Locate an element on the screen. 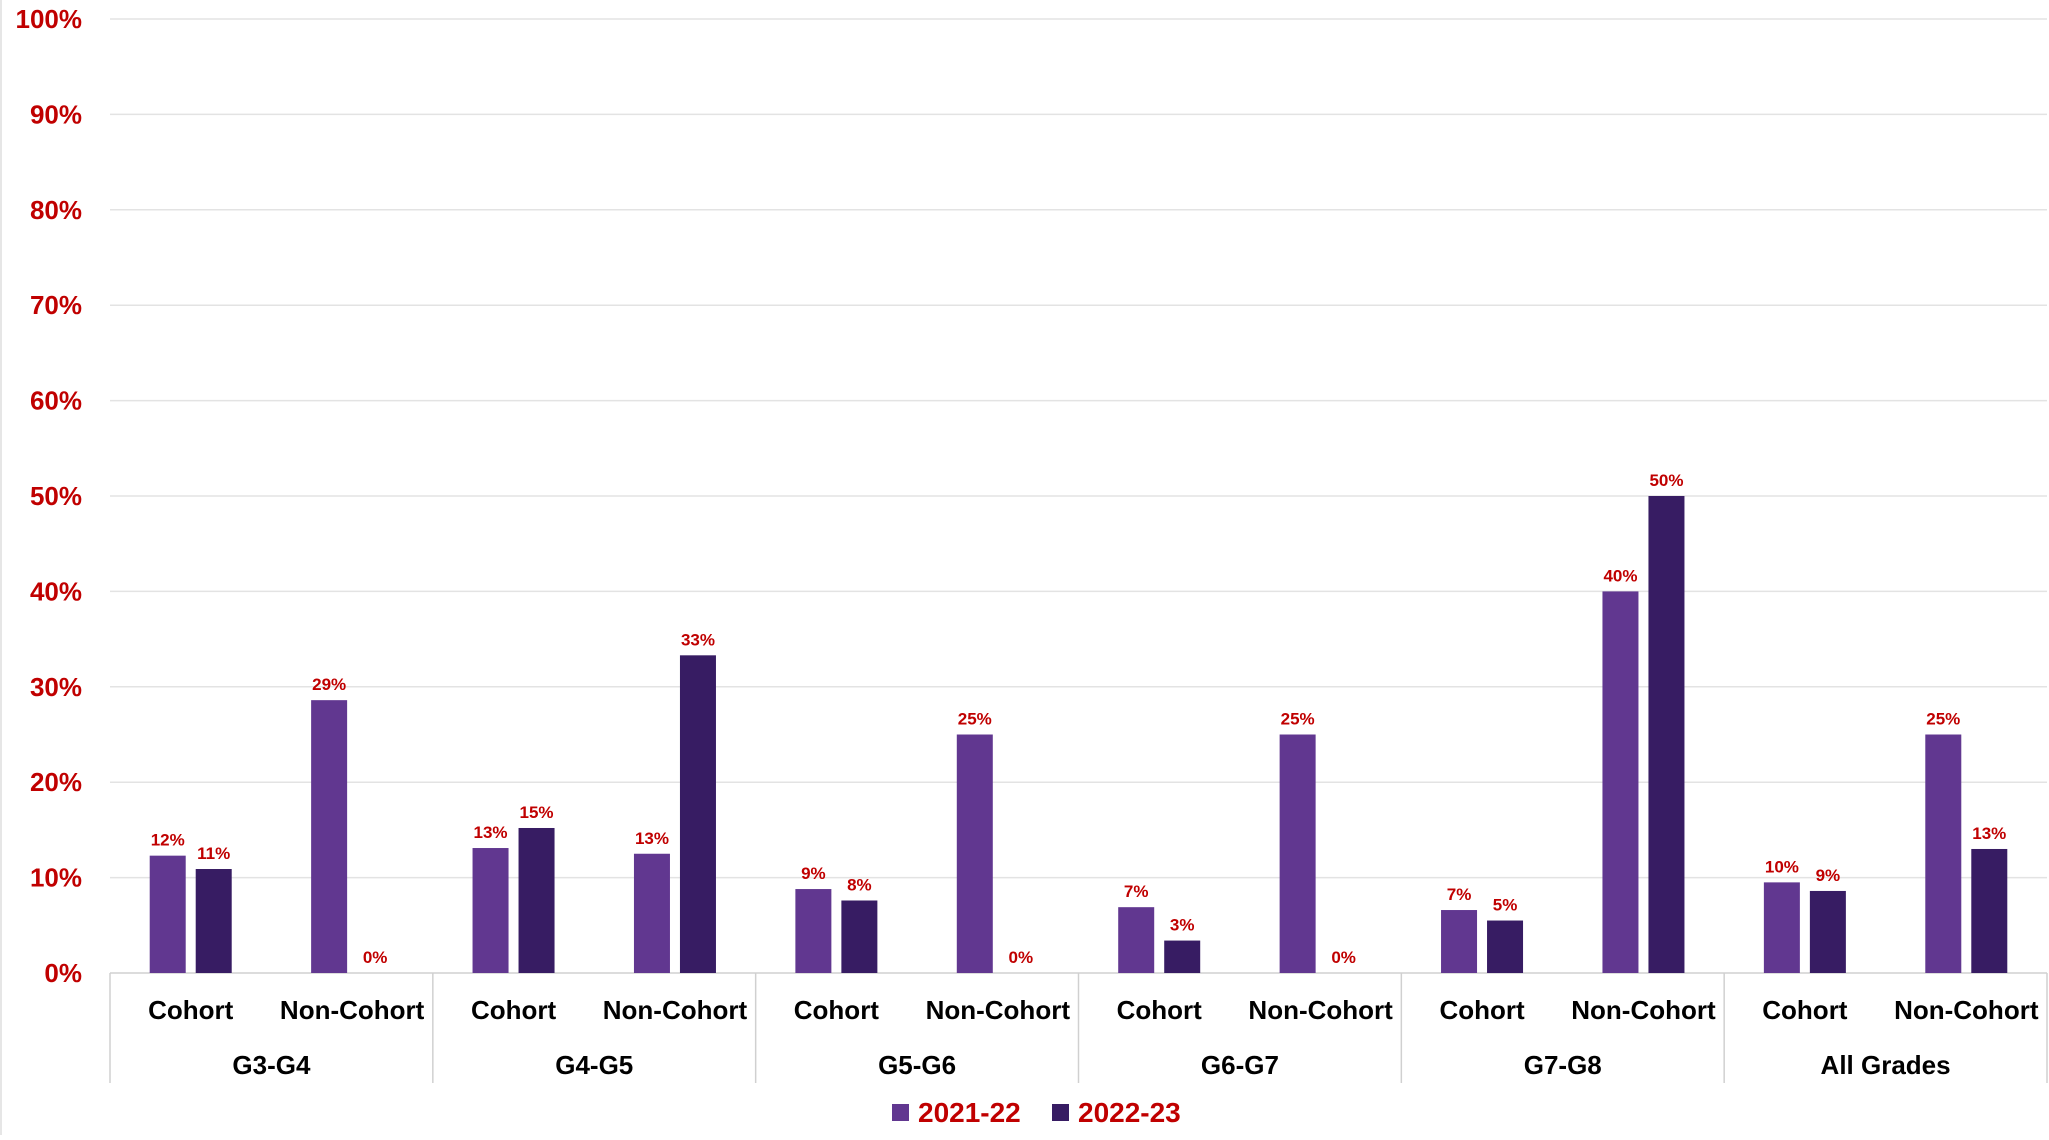  x-group-label: G5-G6 is located at coordinates (917, 1065).